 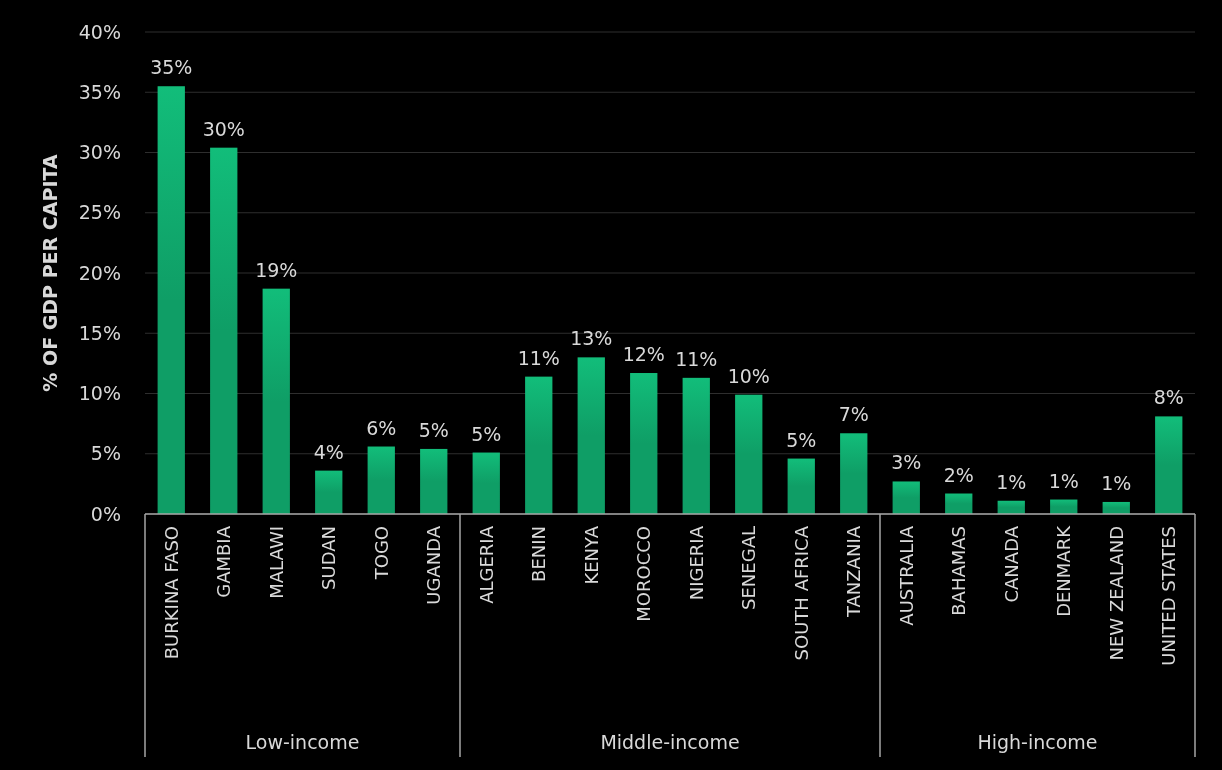 What do you see at coordinates (1037, 741) in the screenshot?
I see `text: High-income` at bounding box center [1037, 741].